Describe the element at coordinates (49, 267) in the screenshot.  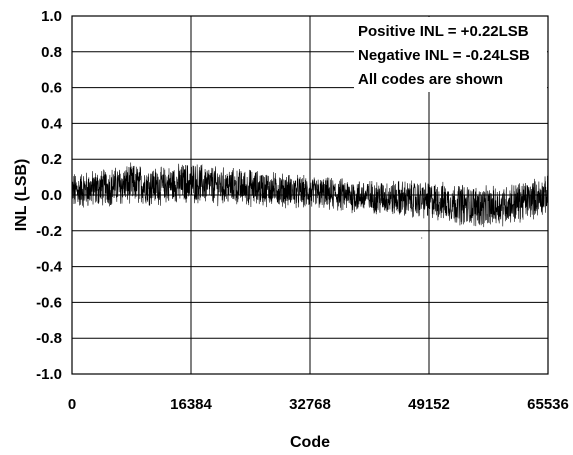
I see `y-tick-label: -0.4` at that location.